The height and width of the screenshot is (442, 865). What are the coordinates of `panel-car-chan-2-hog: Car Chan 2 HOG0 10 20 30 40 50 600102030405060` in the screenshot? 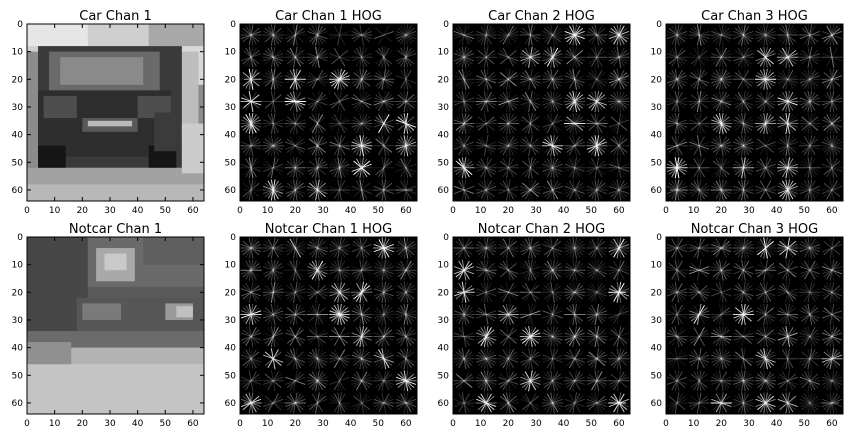 It's located at (534, 112).